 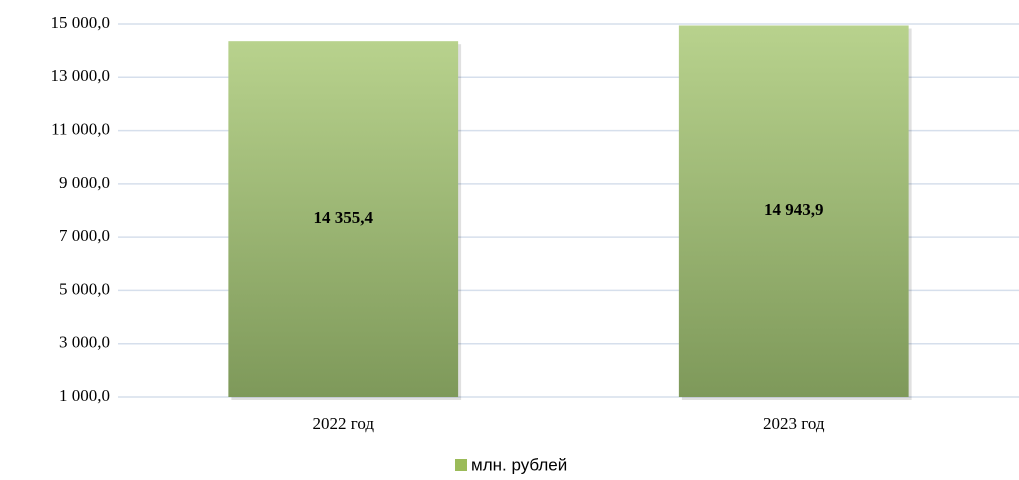 What do you see at coordinates (81, 22) in the screenshot?
I see `y-tick-label: 15 000,0` at bounding box center [81, 22].